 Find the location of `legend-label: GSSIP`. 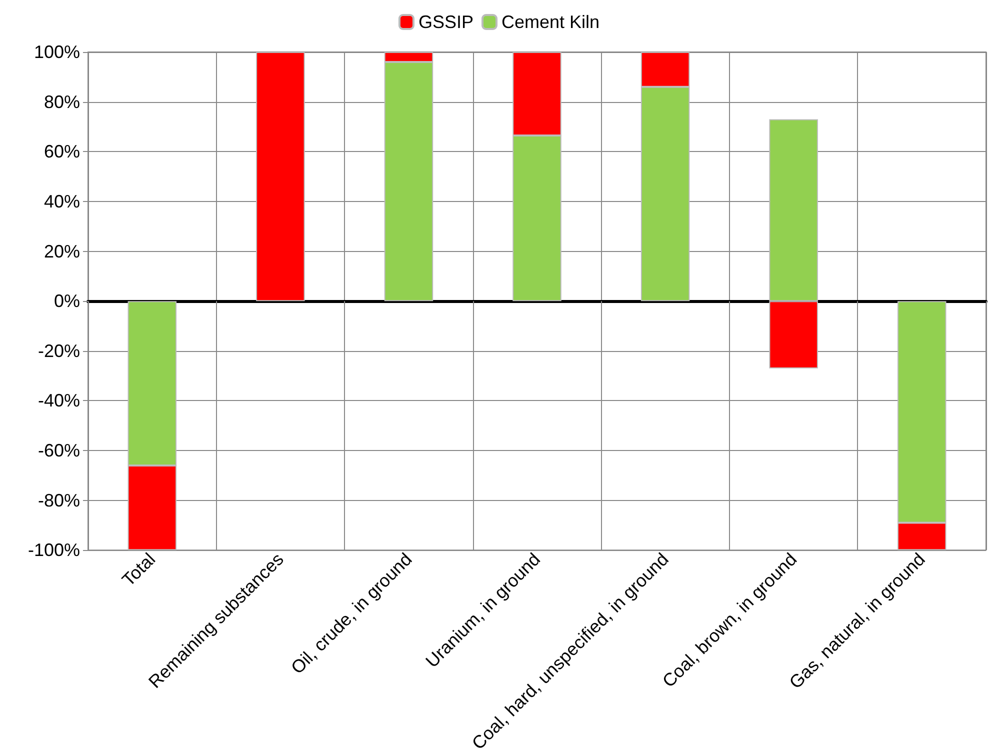

legend-label: GSSIP is located at coordinates (446, 22).